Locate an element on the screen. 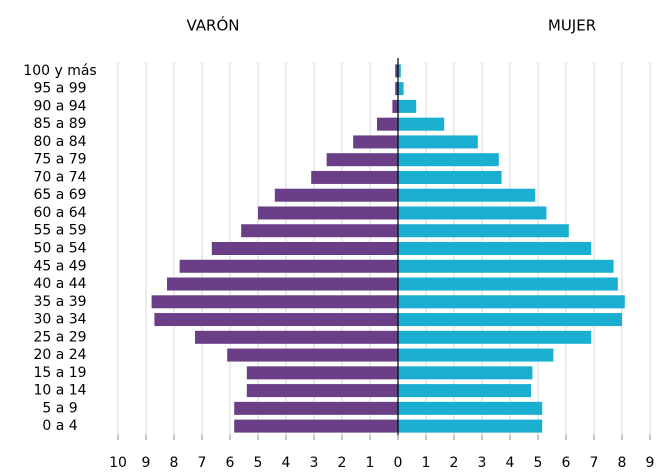 This screenshot has height=473, width=657. category-label: 0 a 4 is located at coordinates (59, 426).